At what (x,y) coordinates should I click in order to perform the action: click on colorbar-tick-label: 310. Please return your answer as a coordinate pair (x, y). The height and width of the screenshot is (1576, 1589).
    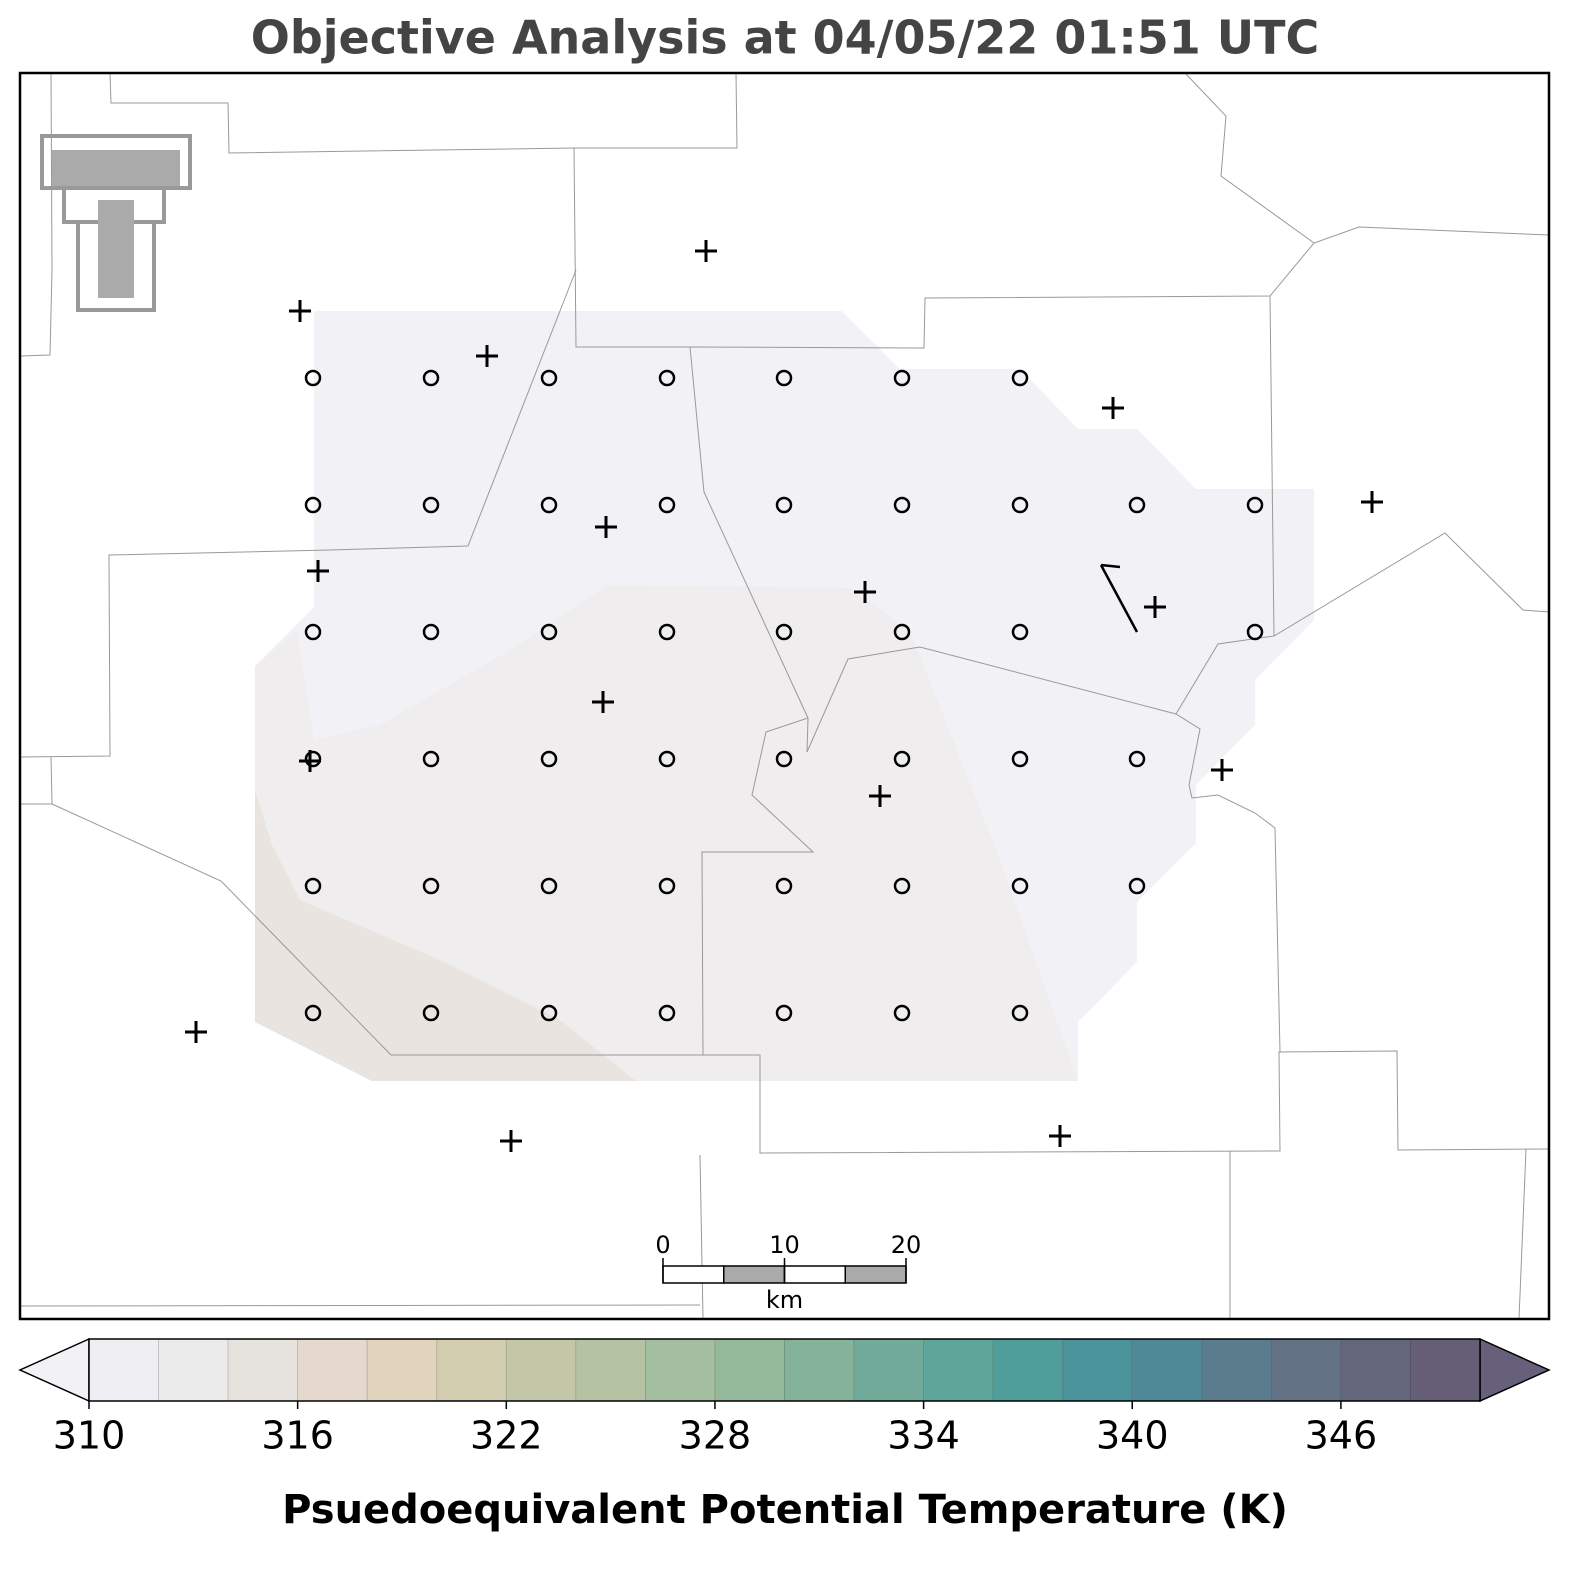
    Looking at the image, I should click on (89, 1436).